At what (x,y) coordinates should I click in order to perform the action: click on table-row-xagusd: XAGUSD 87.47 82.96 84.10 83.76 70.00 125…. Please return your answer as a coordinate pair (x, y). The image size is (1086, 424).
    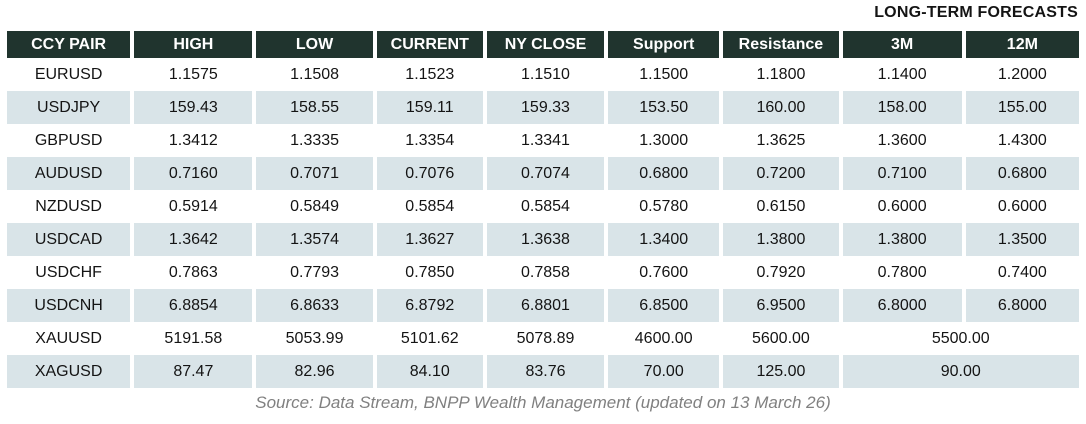
    Looking at the image, I should click on (543, 371).